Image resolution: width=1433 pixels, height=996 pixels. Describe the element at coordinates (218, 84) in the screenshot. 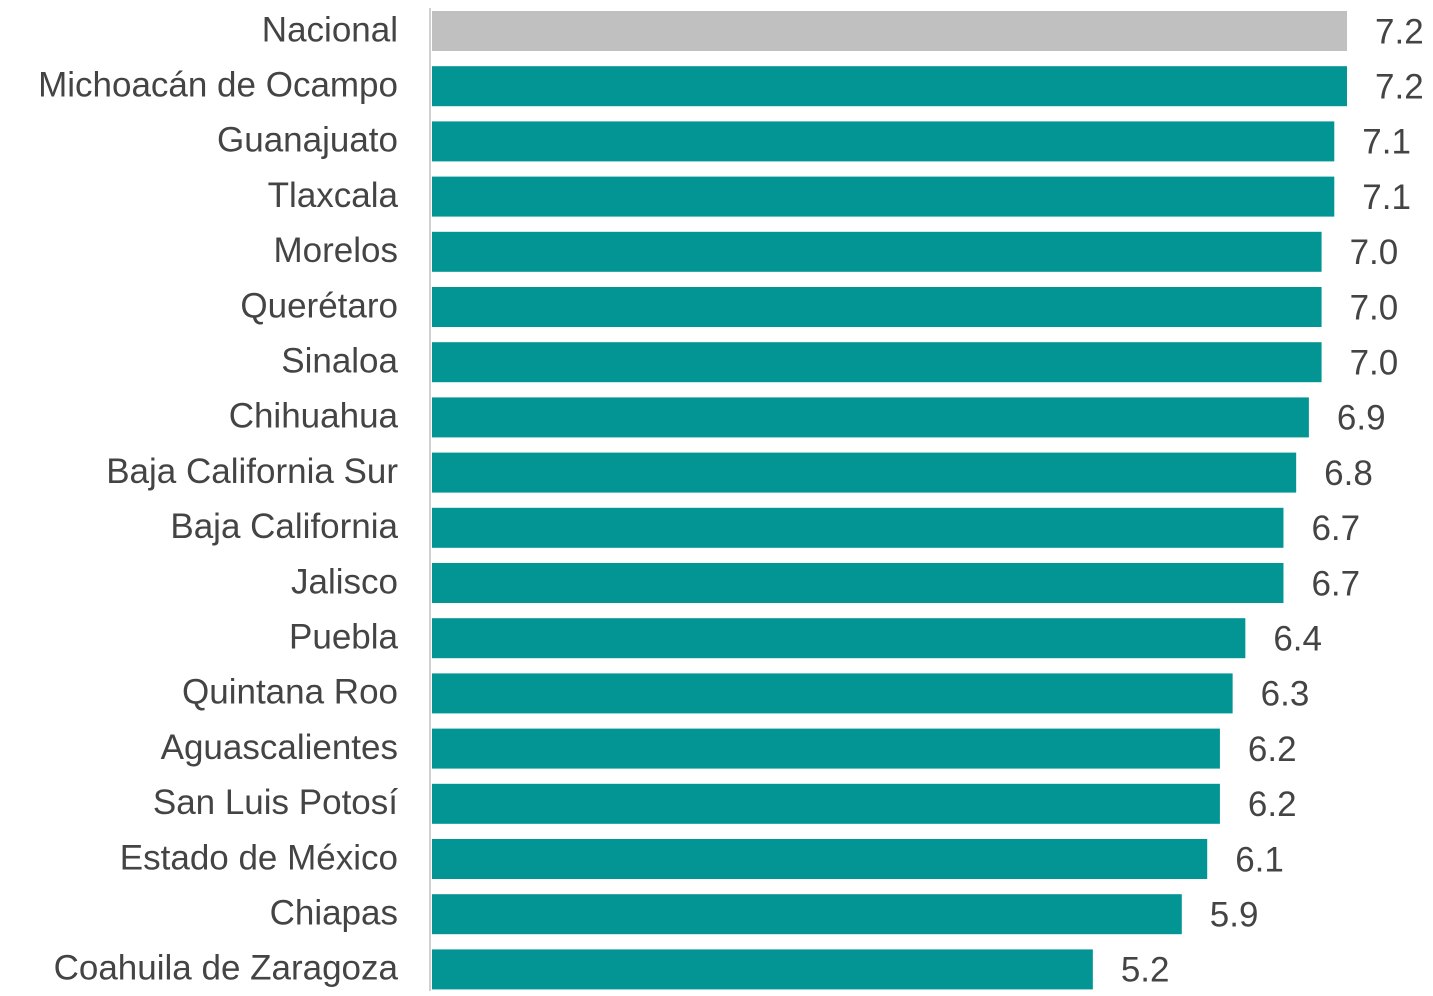

I see `category-label: Michoacán de Ocampo` at that location.